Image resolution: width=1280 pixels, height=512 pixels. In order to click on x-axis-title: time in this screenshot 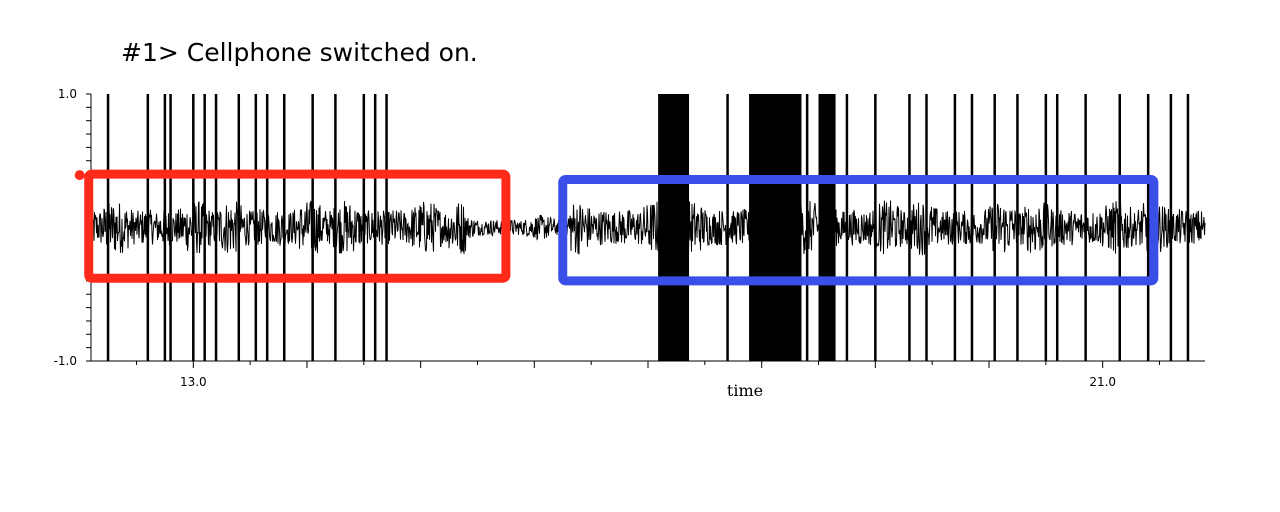, I will do `click(745, 390)`.